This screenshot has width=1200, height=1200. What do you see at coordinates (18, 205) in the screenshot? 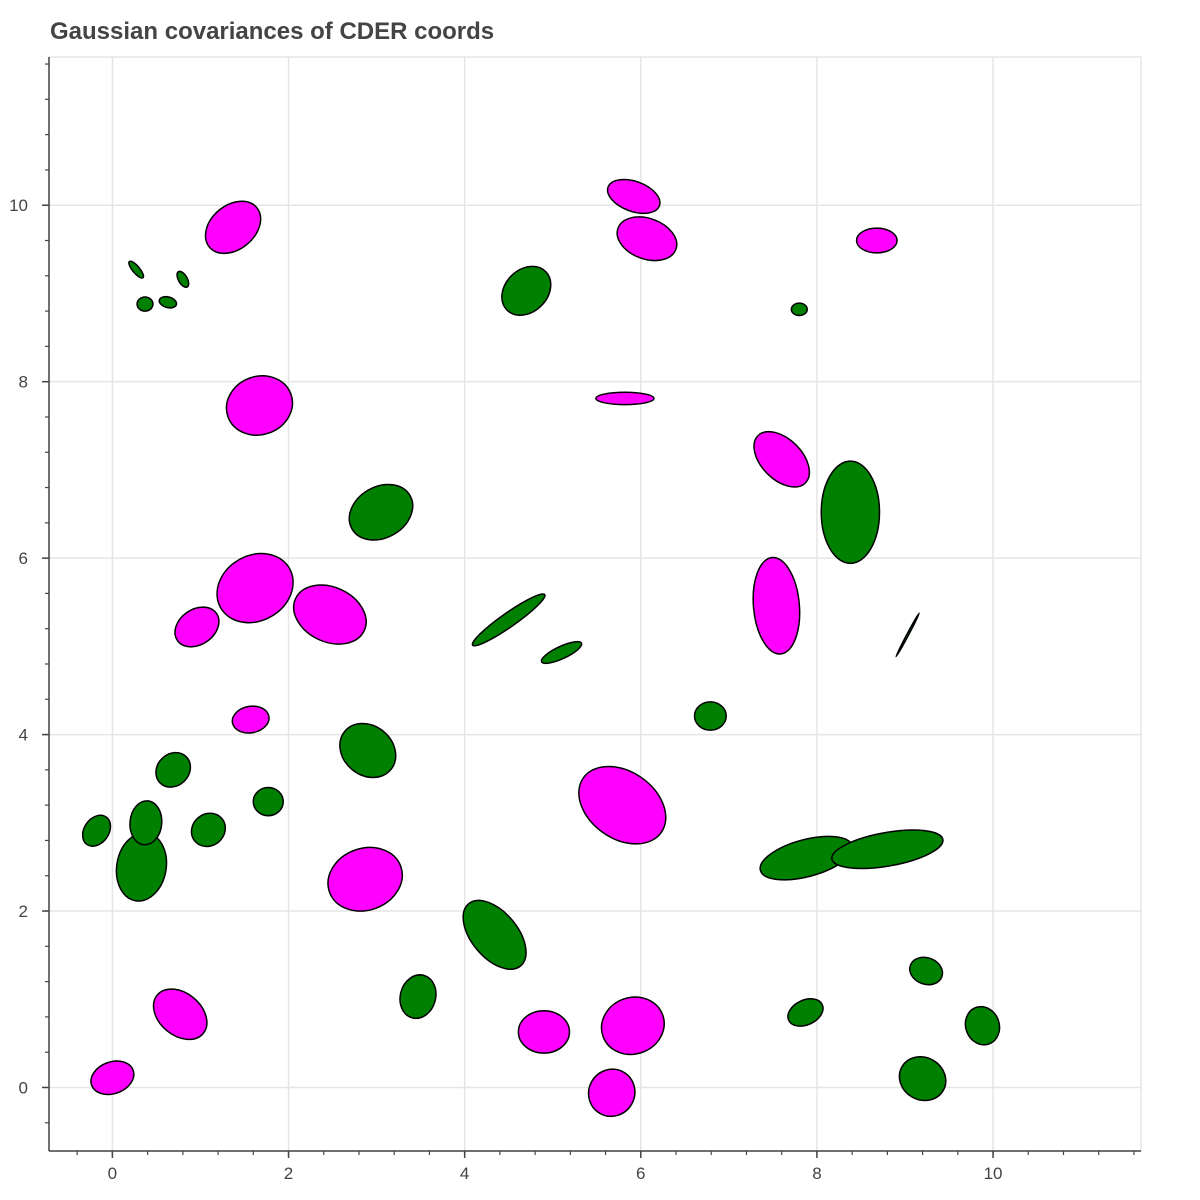
I see `y-tick-label: 10` at bounding box center [18, 205].